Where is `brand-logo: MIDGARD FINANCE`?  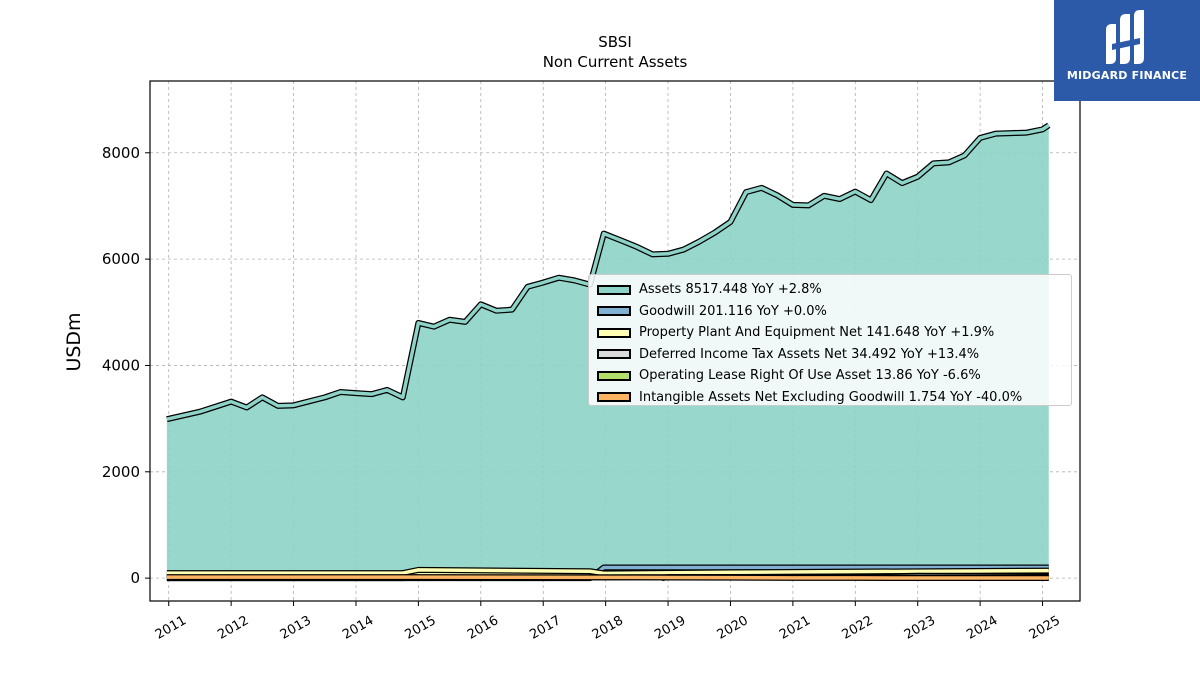
brand-logo: MIDGARD FINANCE is located at coordinates (1127, 50).